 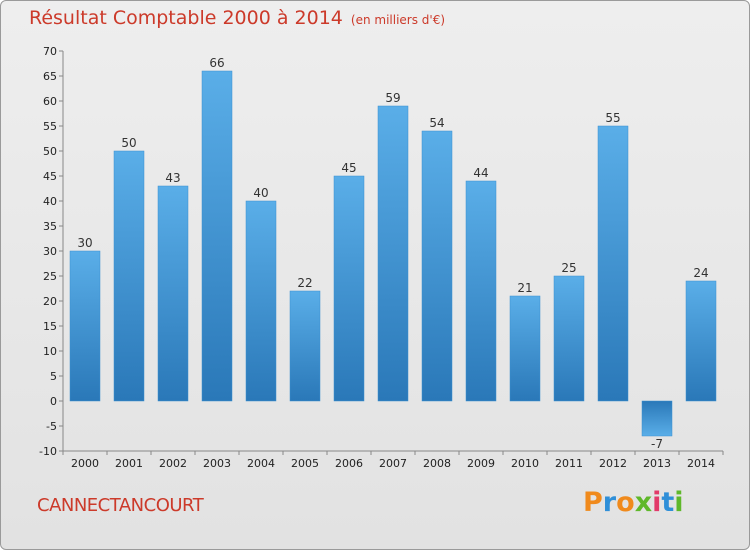 What do you see at coordinates (48, 451) in the screenshot?
I see `y-tick-label: -10` at bounding box center [48, 451].